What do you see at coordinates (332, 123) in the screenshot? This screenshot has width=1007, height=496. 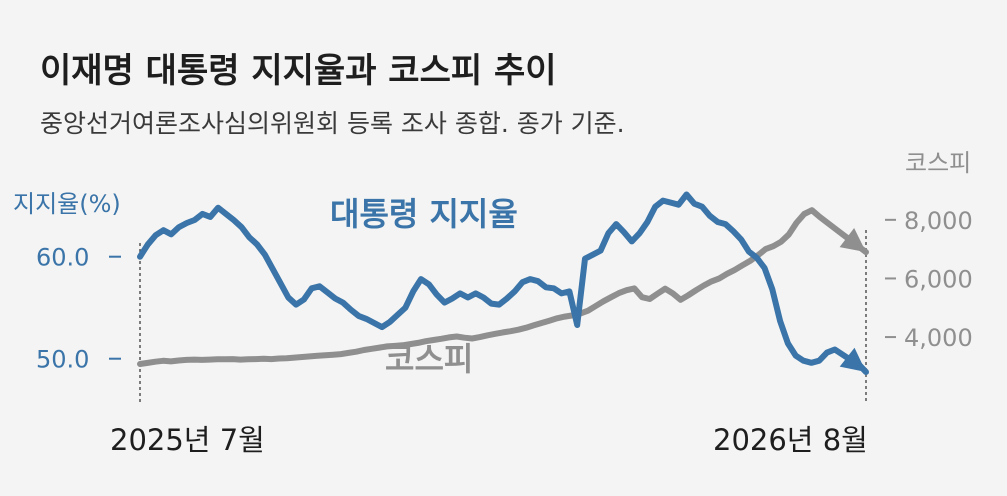 I see `chart-subtitle: 중앙선거여론조사심의위원회 등록 조사 종합. 종가 기준.` at bounding box center [332, 123].